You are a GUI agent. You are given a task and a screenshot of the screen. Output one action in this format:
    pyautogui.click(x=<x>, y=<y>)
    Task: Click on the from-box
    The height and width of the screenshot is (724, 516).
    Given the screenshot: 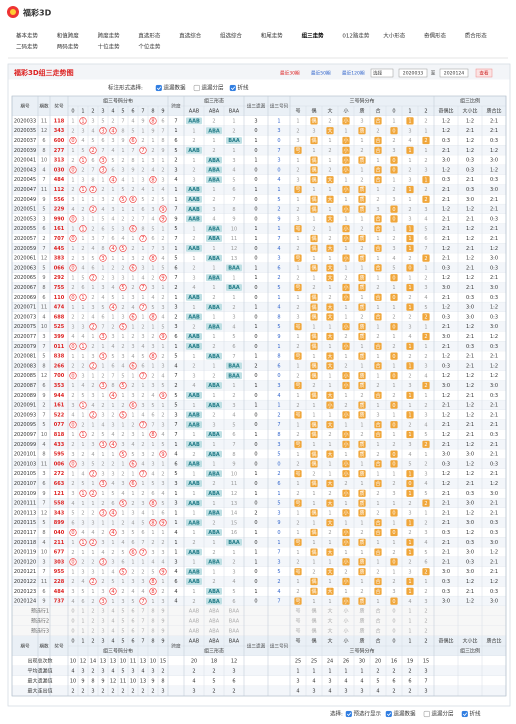 What is the action you would take?
    pyautogui.click(x=413, y=73)
    